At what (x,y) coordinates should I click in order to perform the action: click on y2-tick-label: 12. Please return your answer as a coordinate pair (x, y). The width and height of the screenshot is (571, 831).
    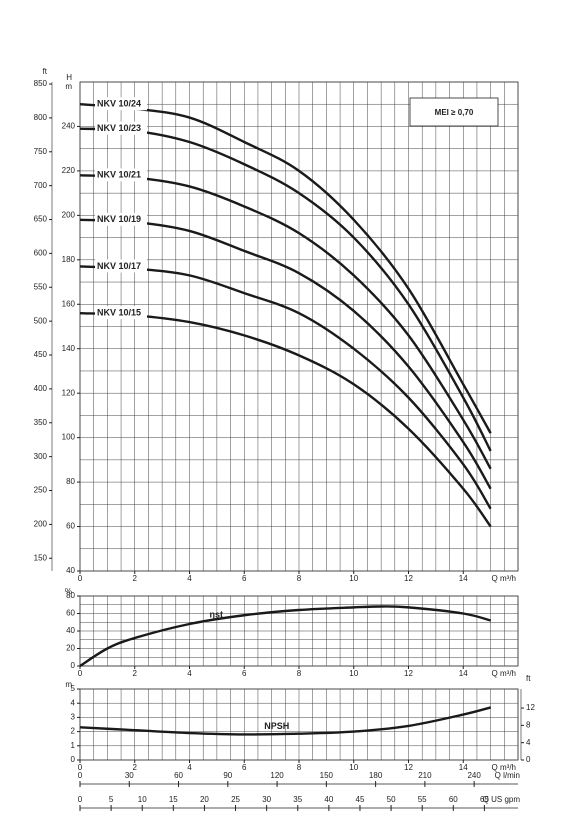
    Looking at the image, I should click on (530, 707).